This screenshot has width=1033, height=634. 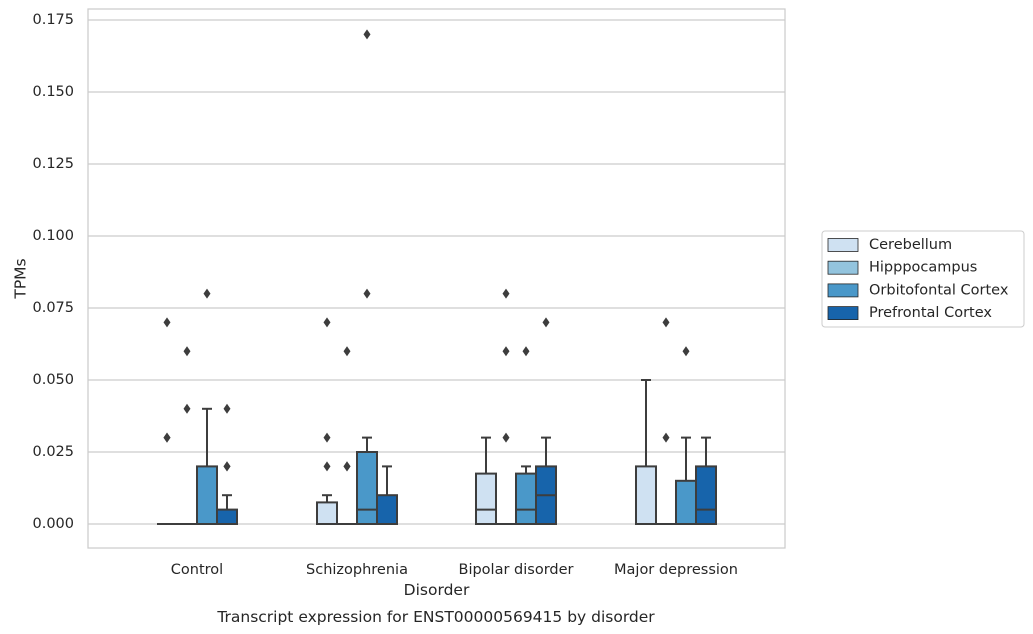 What do you see at coordinates (53, 164) in the screenshot?
I see `y-tick-label: 0.125` at bounding box center [53, 164].